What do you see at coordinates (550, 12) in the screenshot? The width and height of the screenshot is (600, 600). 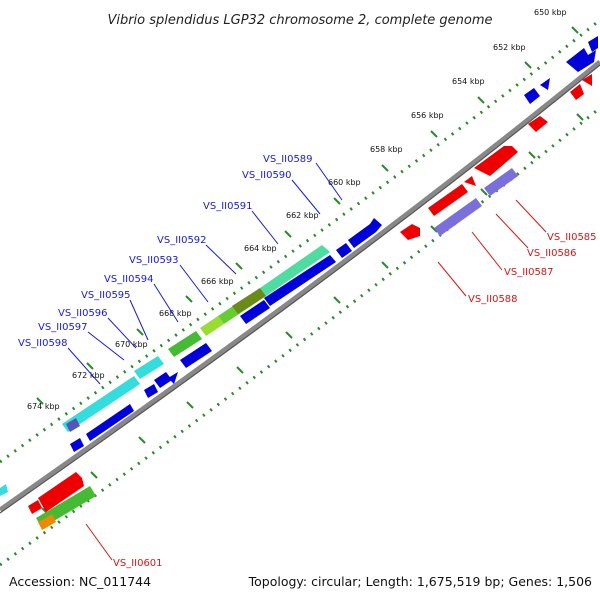 I see `pos-label: 650 kbp` at bounding box center [550, 12].